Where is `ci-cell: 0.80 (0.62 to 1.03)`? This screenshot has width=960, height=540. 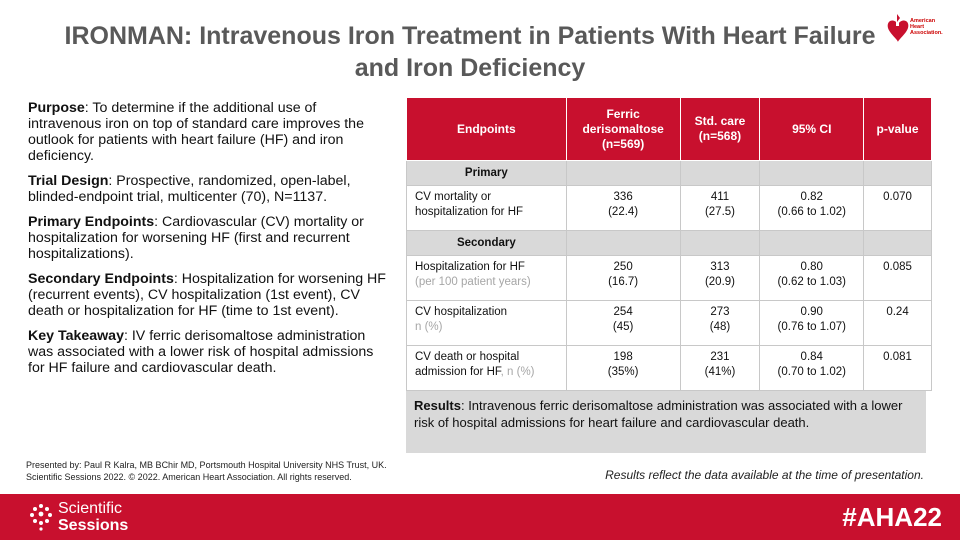
ci-cell: 0.80 (0.62 to 1.03) is located at coordinates (812, 278).